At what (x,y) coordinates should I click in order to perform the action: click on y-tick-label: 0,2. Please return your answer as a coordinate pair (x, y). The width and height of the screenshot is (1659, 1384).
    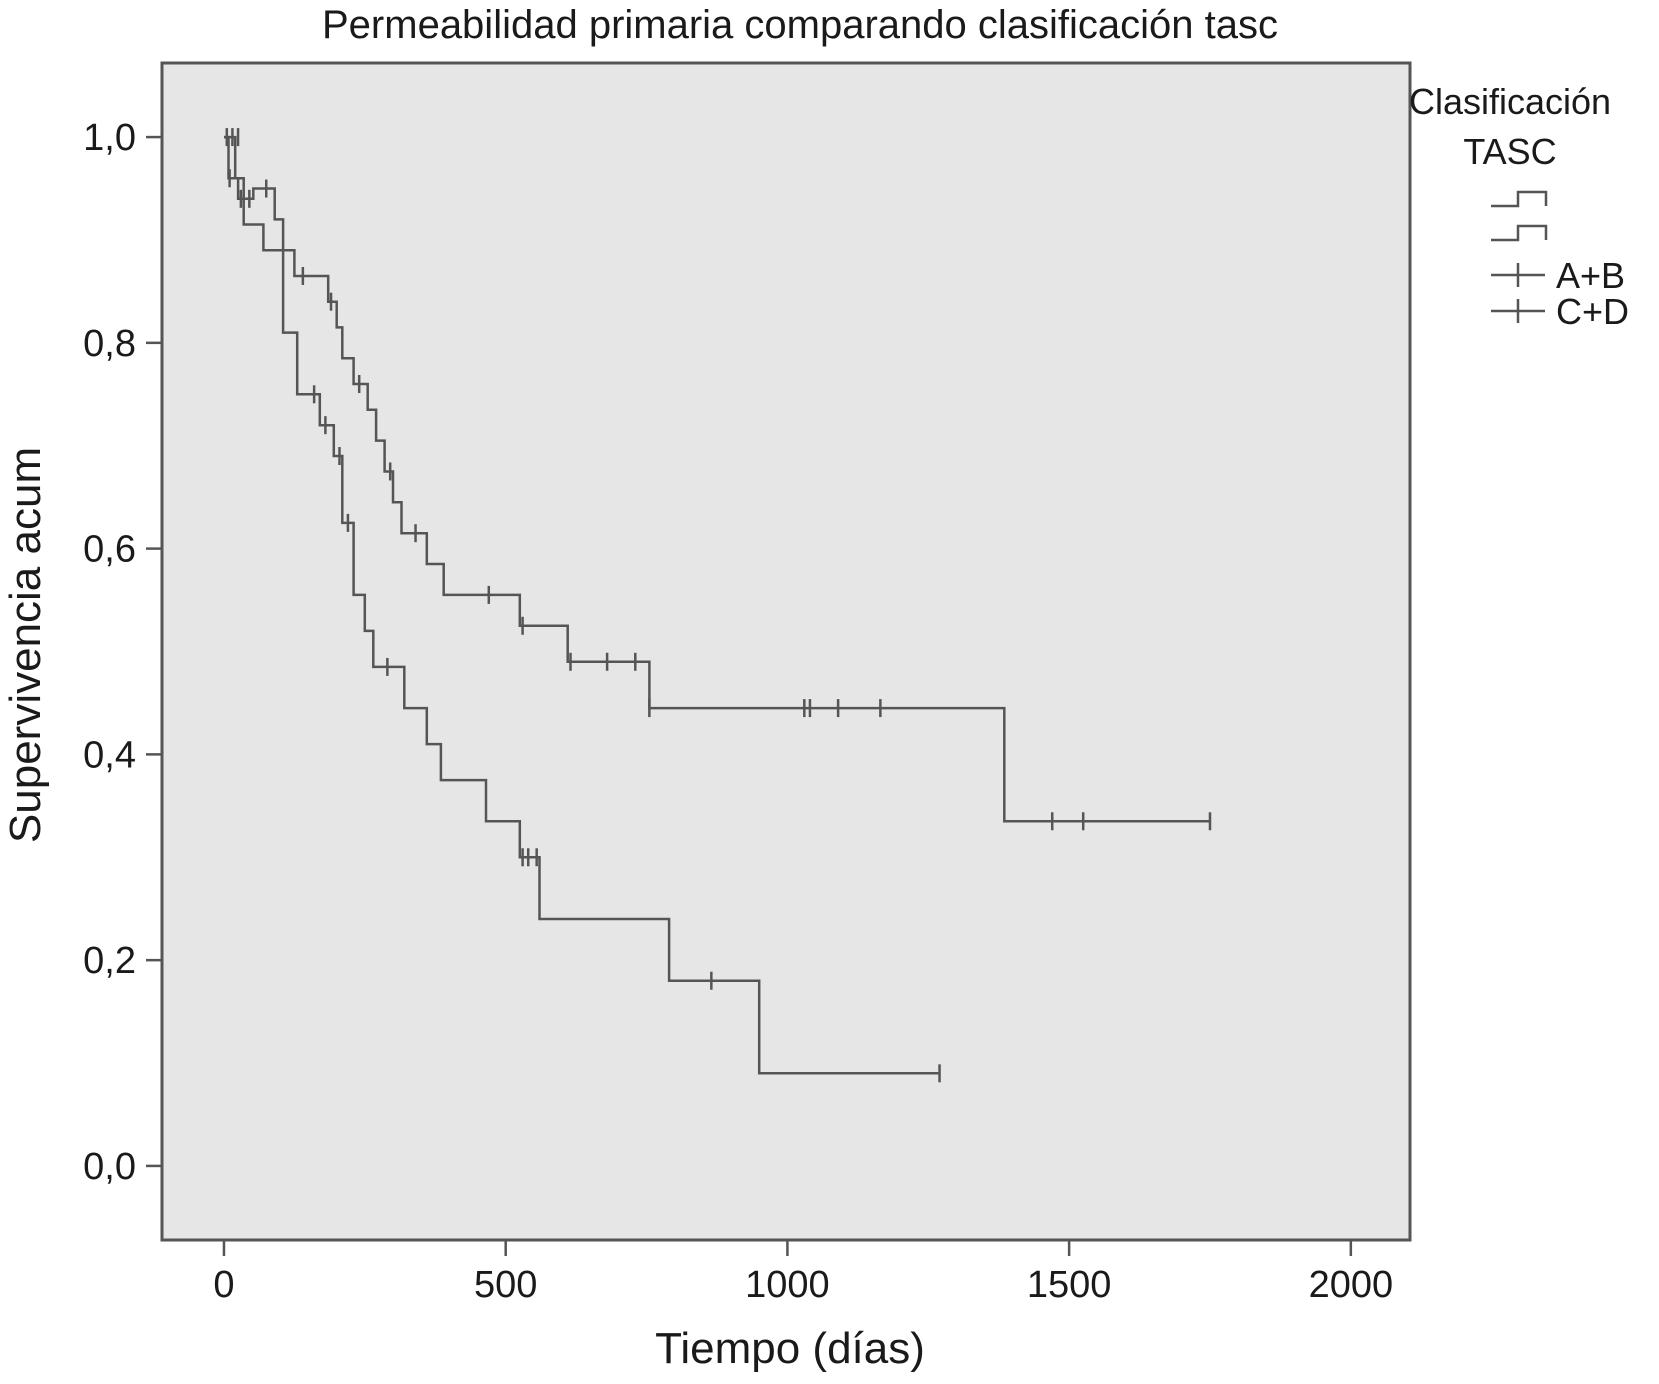
    Looking at the image, I should click on (109, 961).